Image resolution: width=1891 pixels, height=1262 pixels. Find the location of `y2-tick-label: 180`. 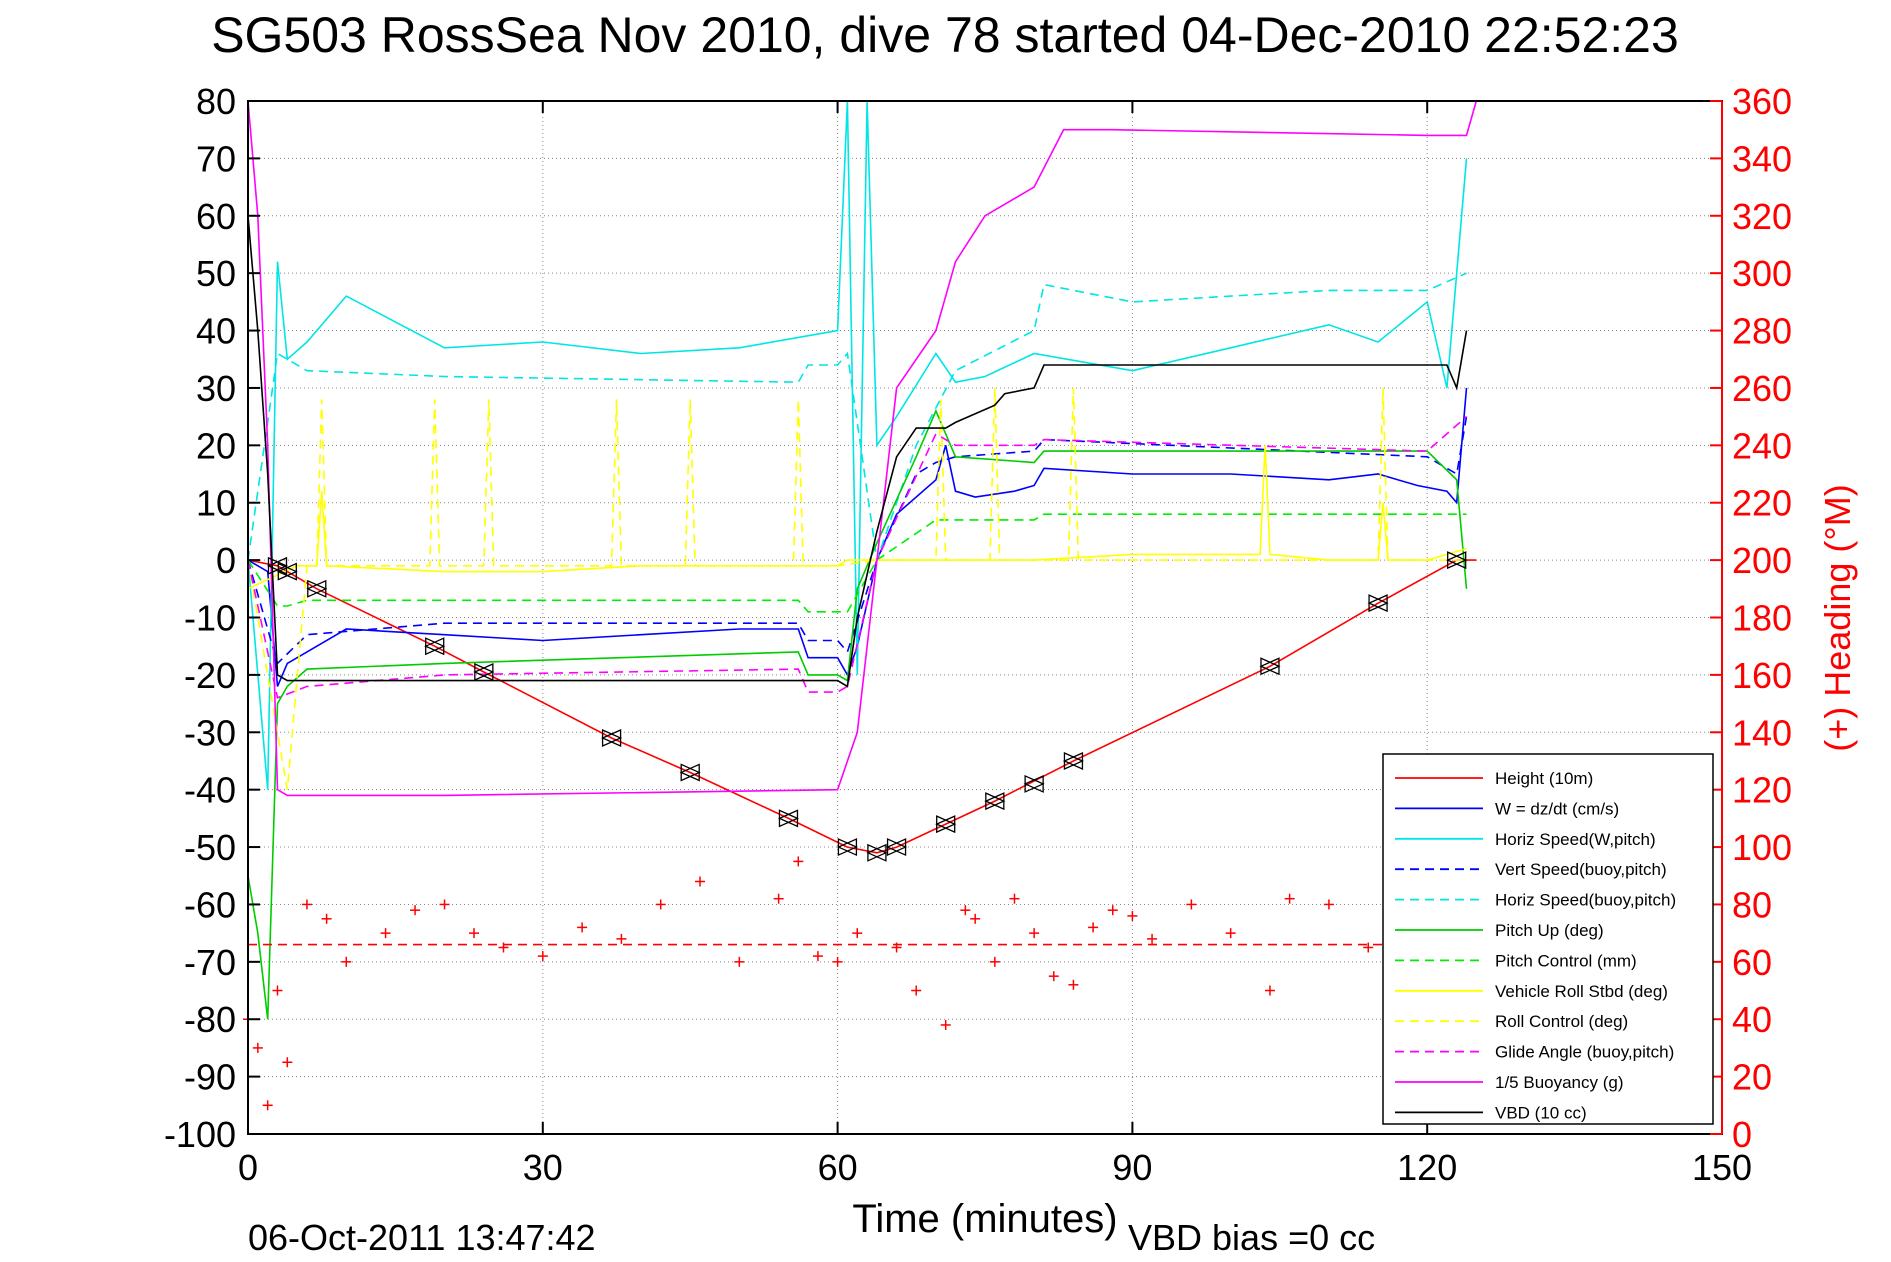

y2-tick-label: 180 is located at coordinates (1762, 618).